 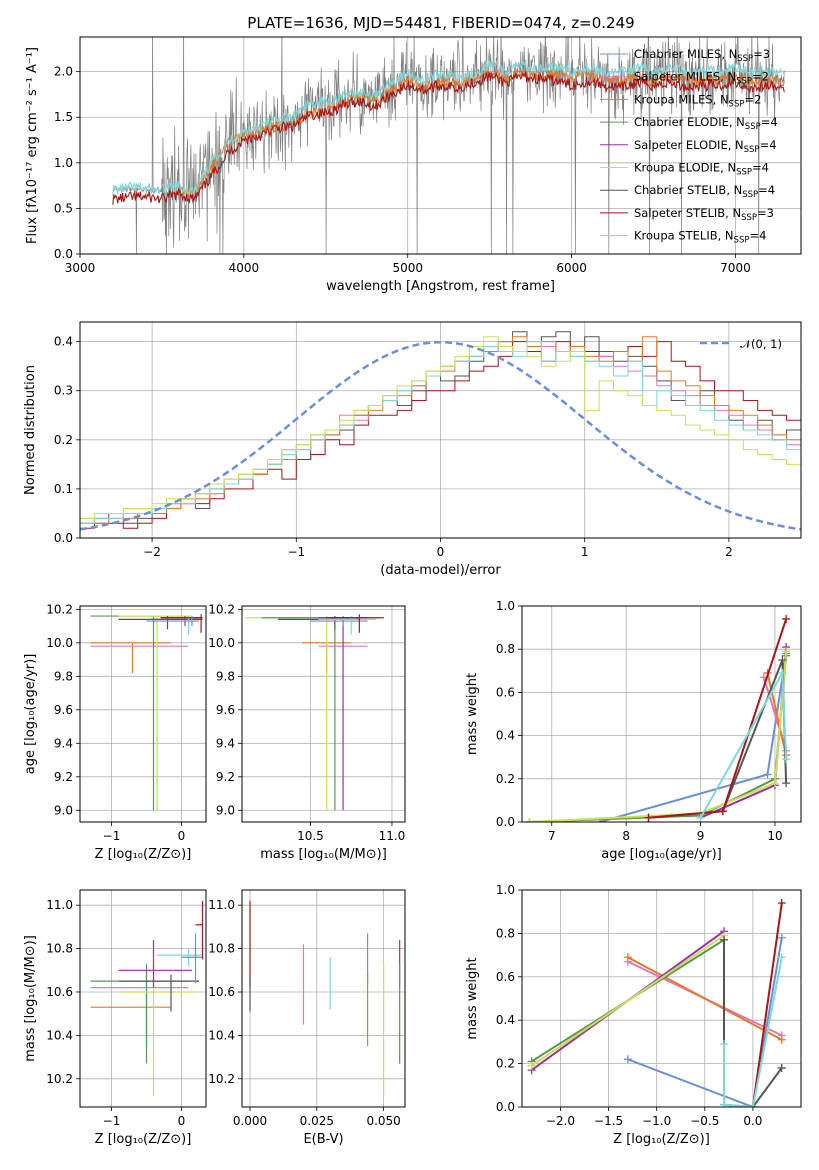 I want to click on legend-entry: 𝒩(0, 1), so click(x=761, y=344).